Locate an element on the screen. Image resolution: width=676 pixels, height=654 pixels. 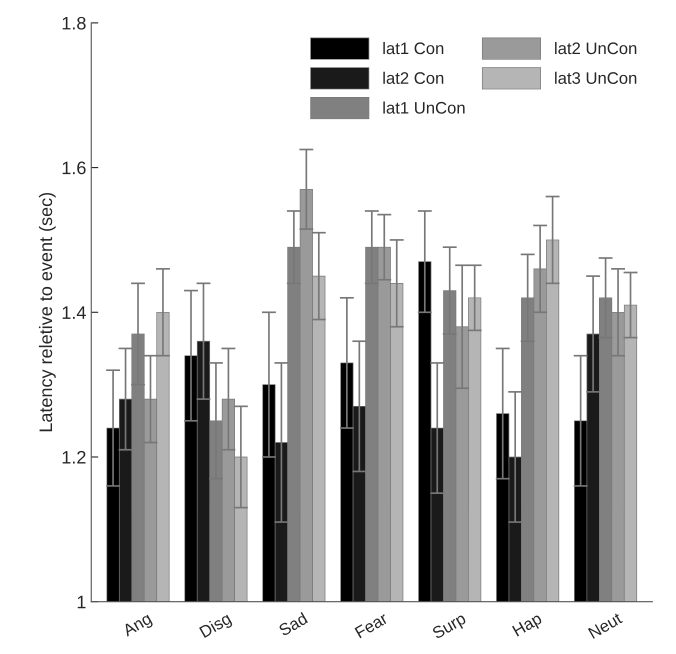
x-tick-label: Disg is located at coordinates (216, 626).